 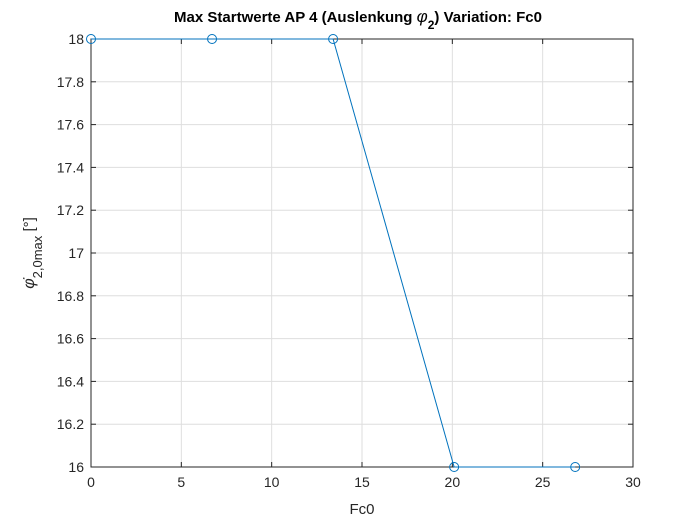 What do you see at coordinates (181, 482) in the screenshot?
I see `x-tick-label: 5` at bounding box center [181, 482].